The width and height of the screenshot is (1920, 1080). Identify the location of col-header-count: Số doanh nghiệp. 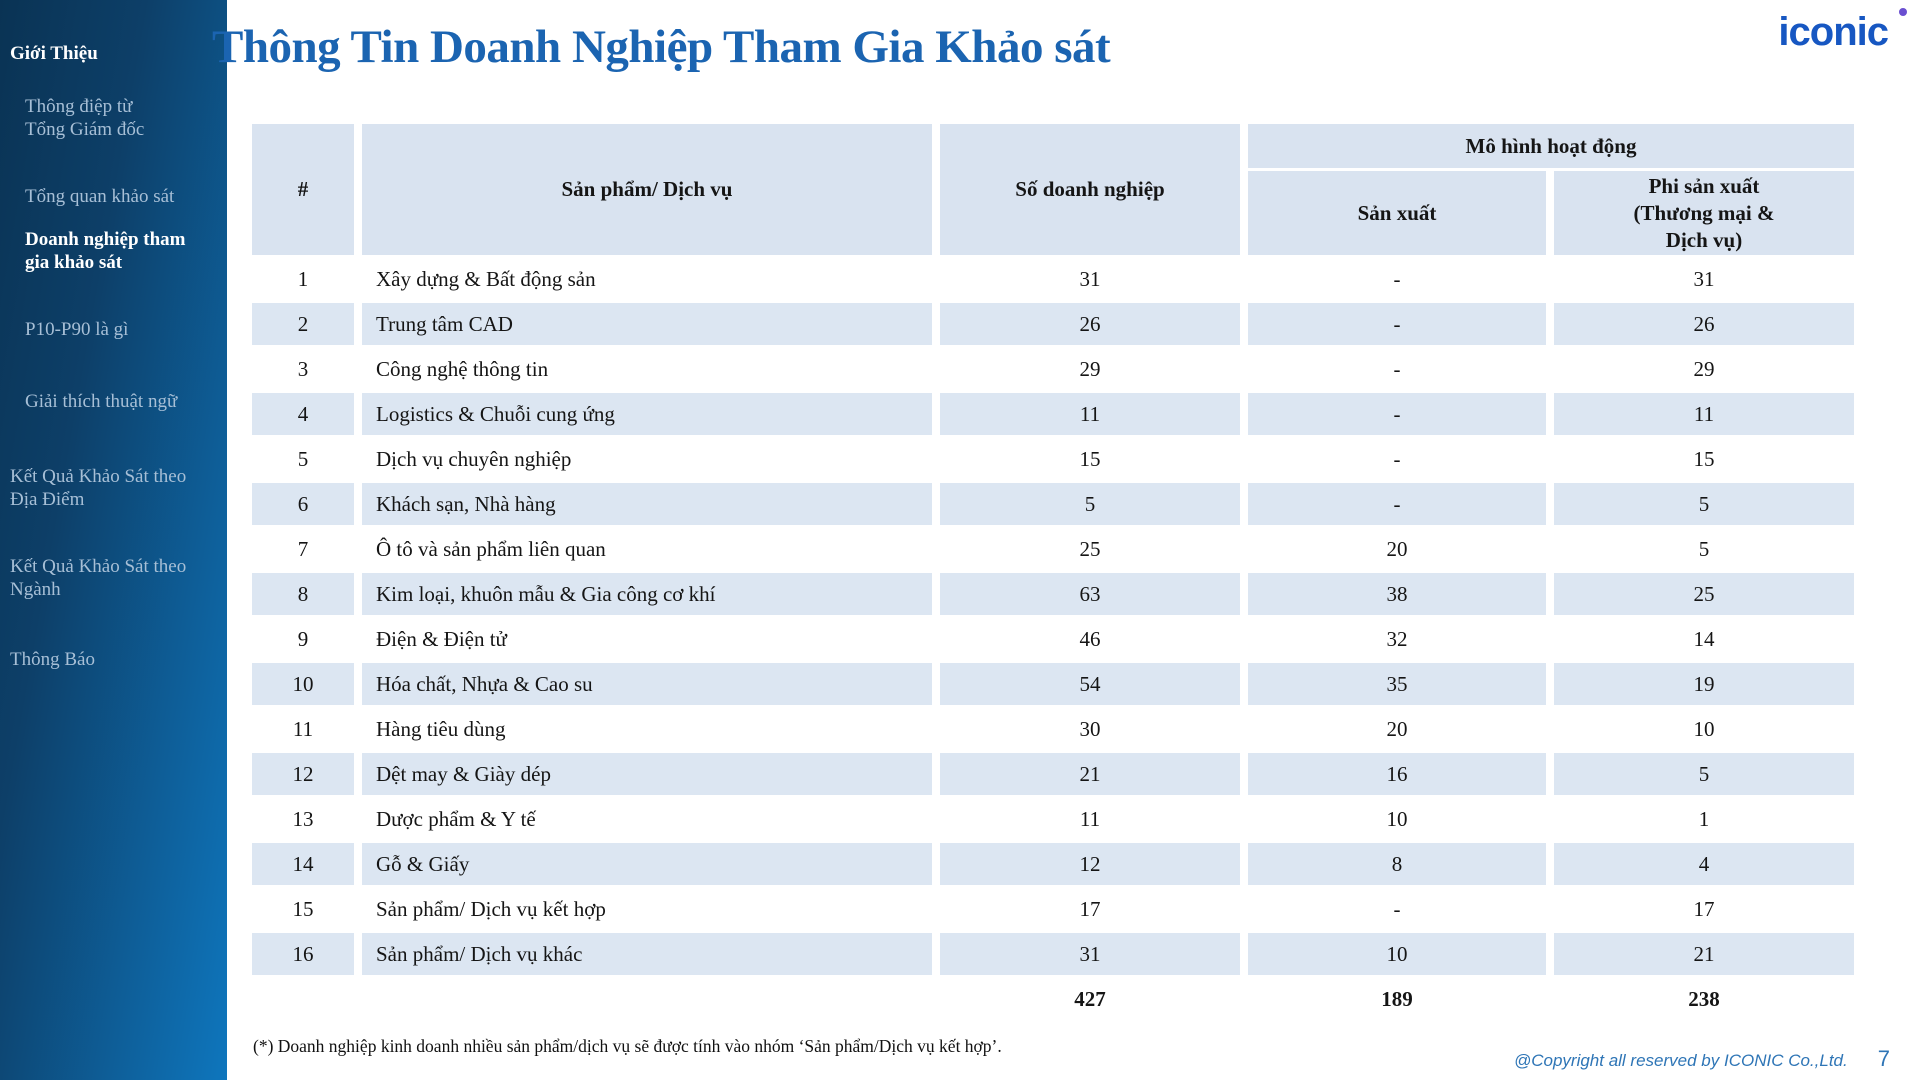
(1090, 189).